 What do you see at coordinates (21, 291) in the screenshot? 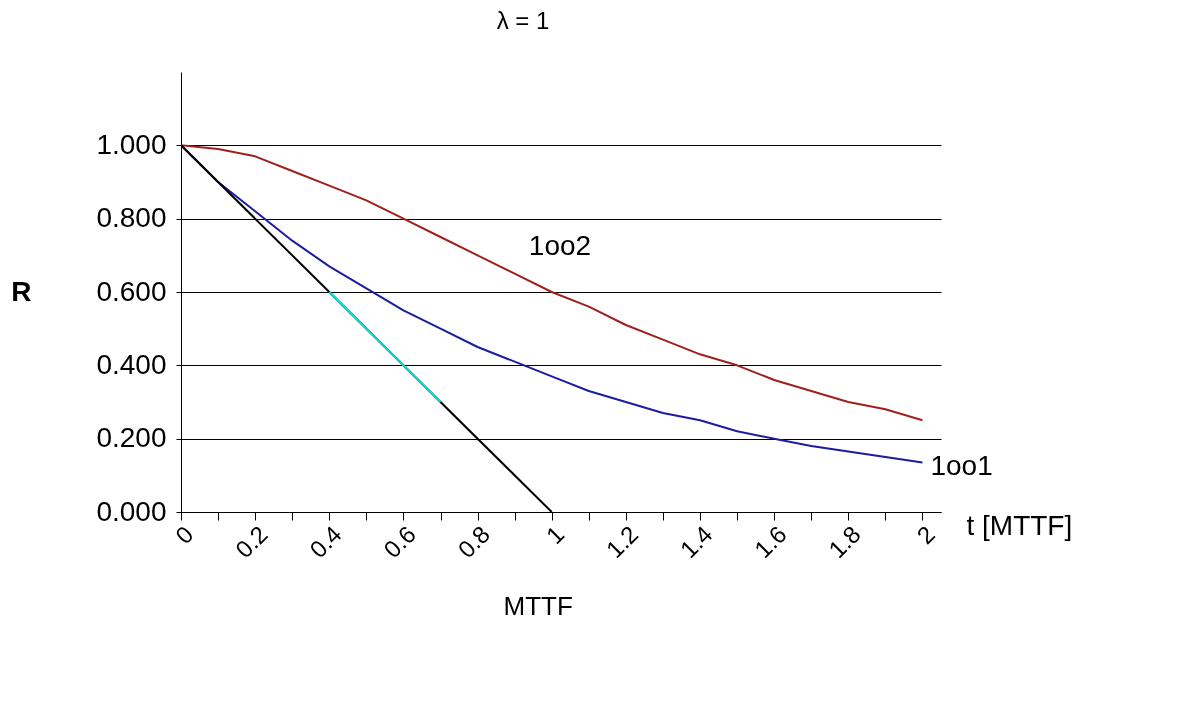
I see `y-axis-title: R` at bounding box center [21, 291].